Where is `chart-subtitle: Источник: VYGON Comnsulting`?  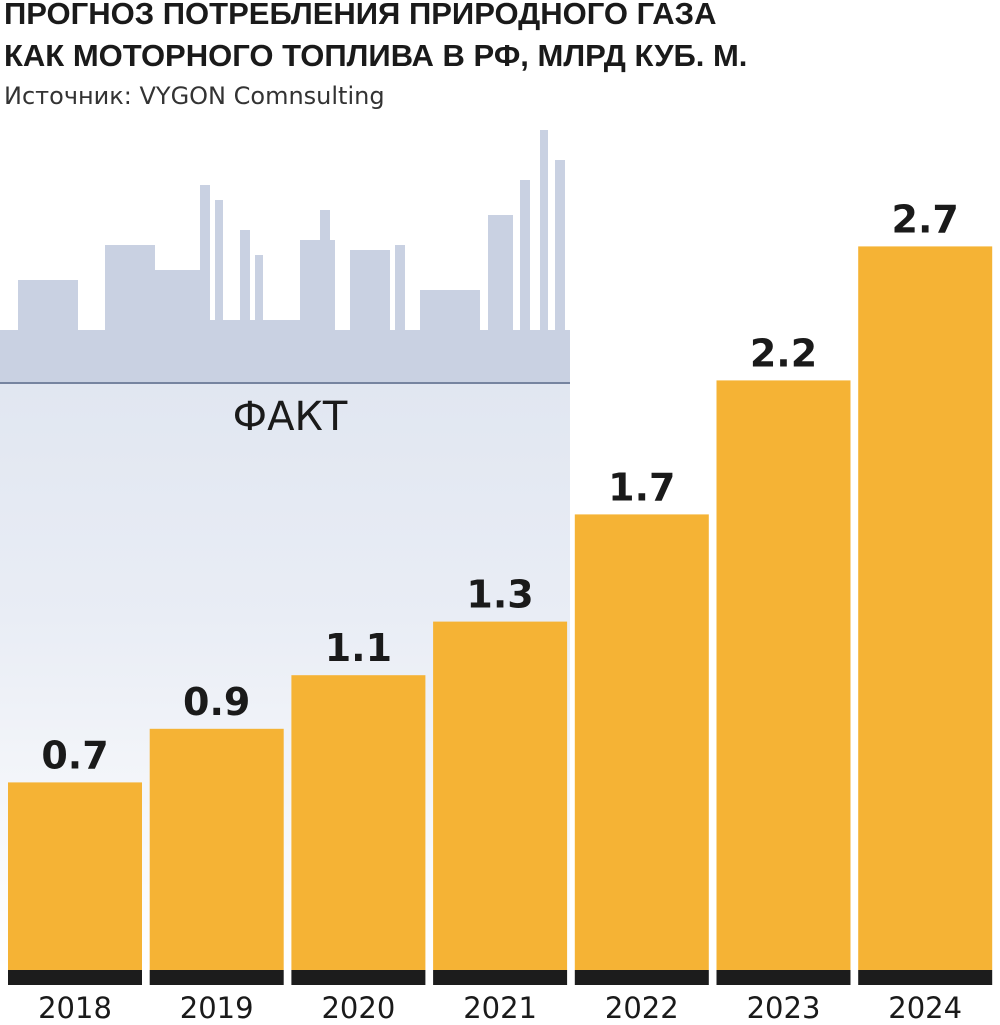 chart-subtitle: Источник: VYGON Comnsulting is located at coordinates (194, 96).